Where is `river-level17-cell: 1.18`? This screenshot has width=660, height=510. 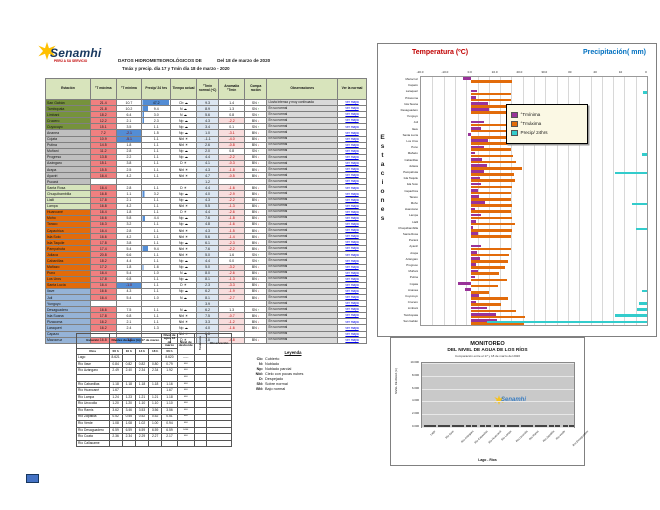
river-level17-cell: 1.18 is located at coordinates (155, 384).